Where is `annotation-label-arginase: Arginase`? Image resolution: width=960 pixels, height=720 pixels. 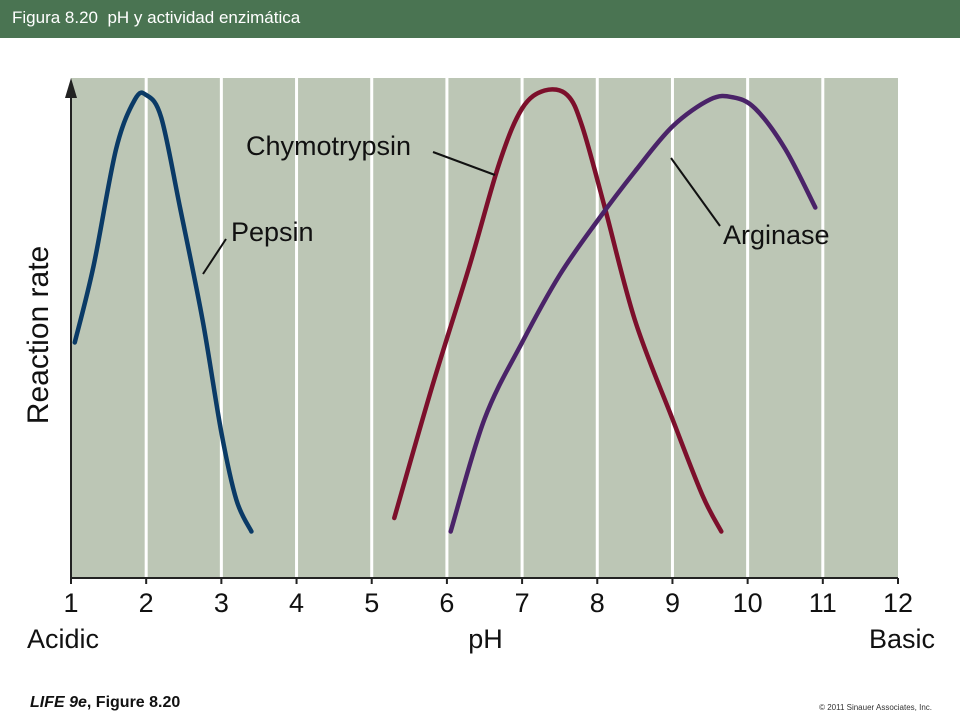 annotation-label-arginase: Arginase is located at coordinates (776, 235).